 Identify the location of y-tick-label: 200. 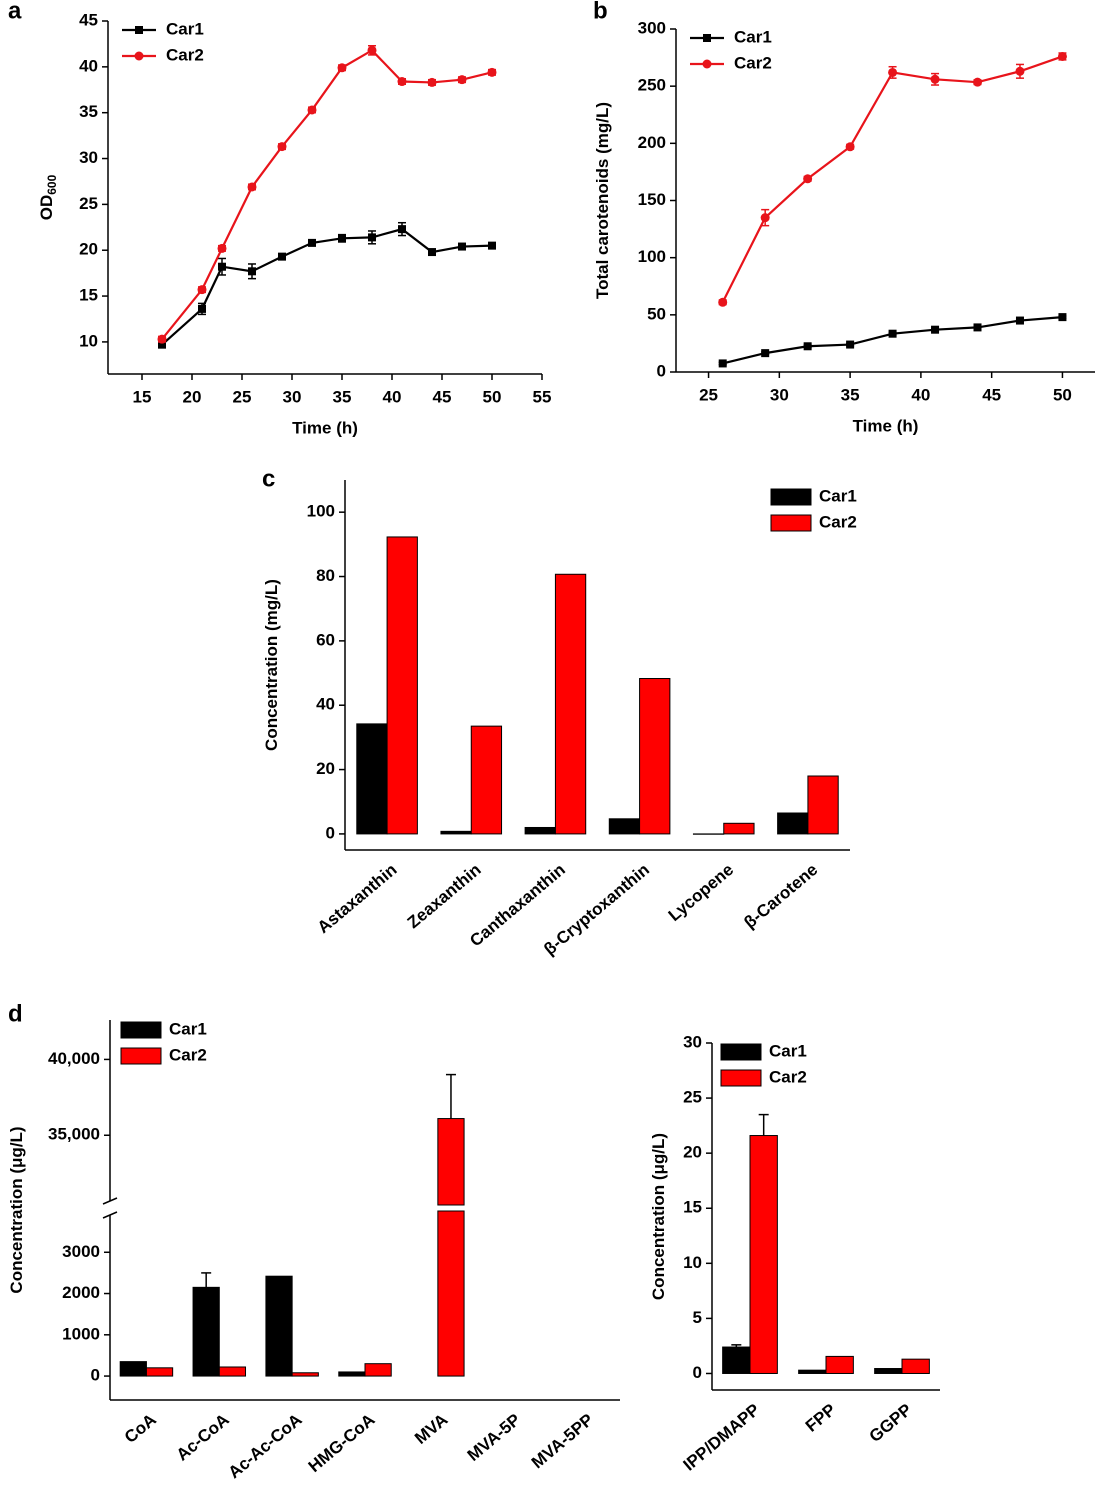
(652, 142).